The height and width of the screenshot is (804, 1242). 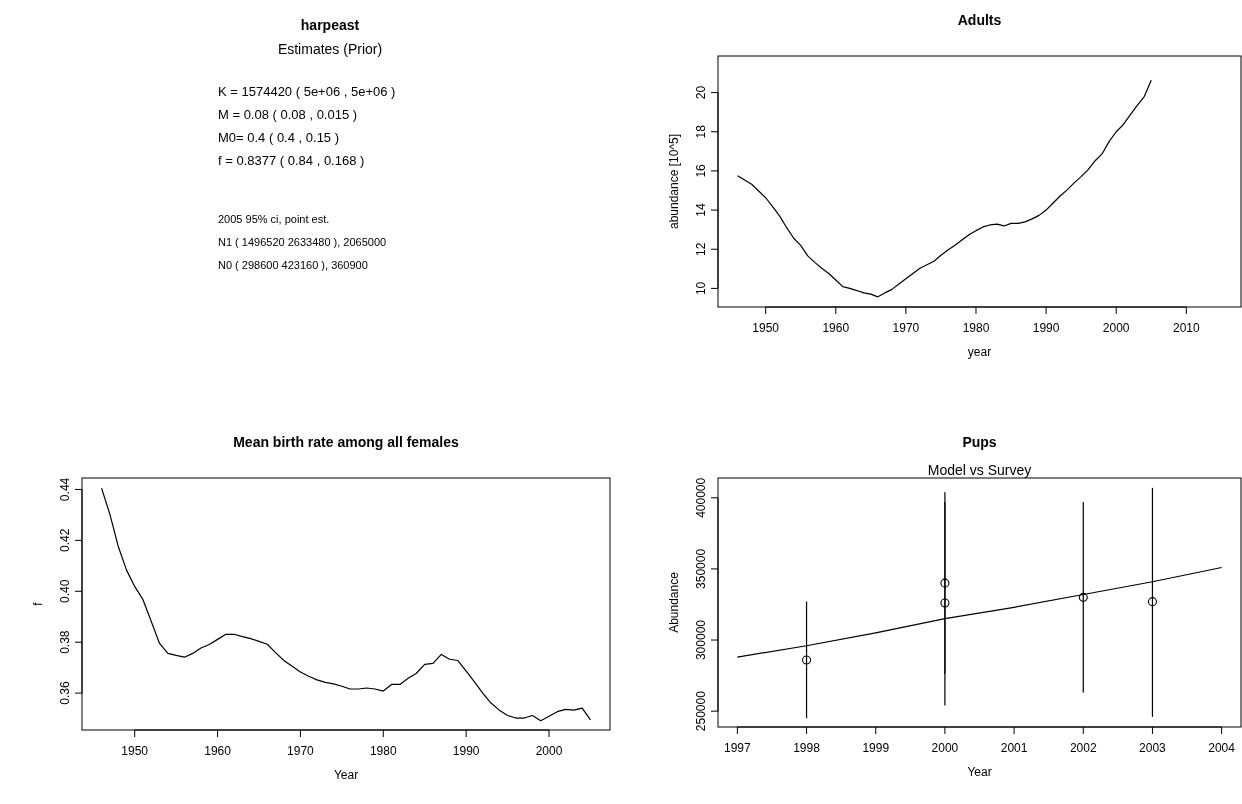 I want to click on chart-title: Pups, so click(x=979, y=442).